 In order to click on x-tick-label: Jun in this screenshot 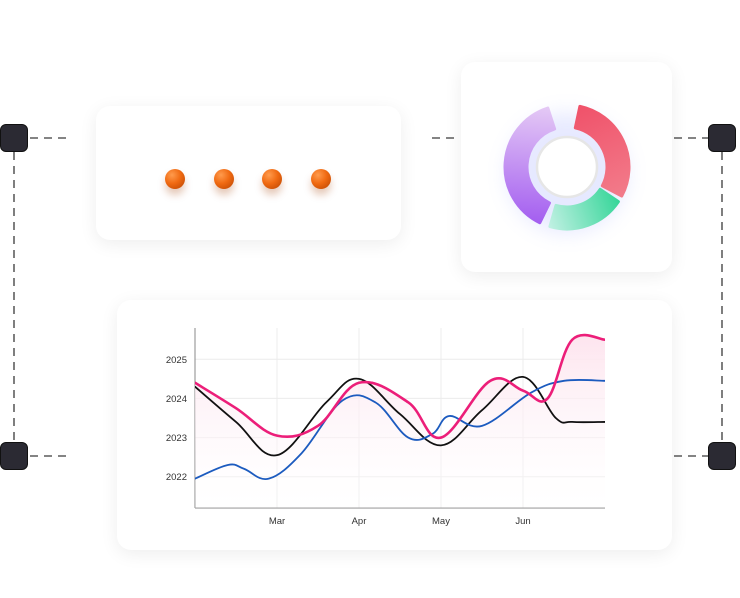, I will do `click(522, 521)`.